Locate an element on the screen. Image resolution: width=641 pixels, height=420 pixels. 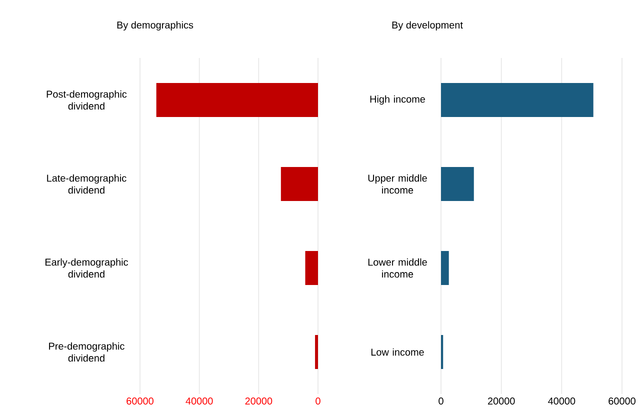
y-tick-label: Pre-demographic dividend is located at coordinates (86, 352).